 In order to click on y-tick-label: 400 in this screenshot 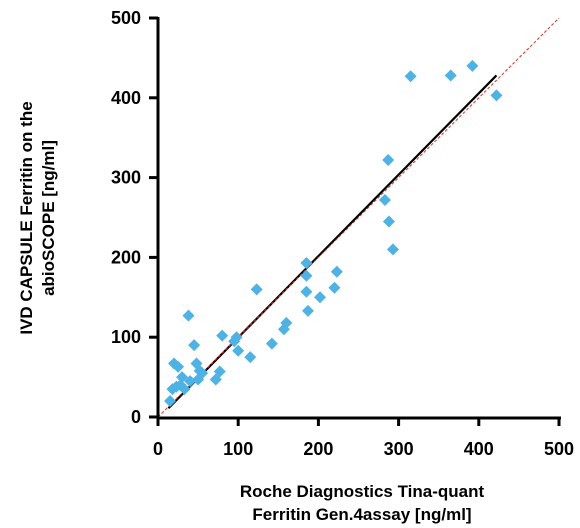, I will do `click(126, 98)`.